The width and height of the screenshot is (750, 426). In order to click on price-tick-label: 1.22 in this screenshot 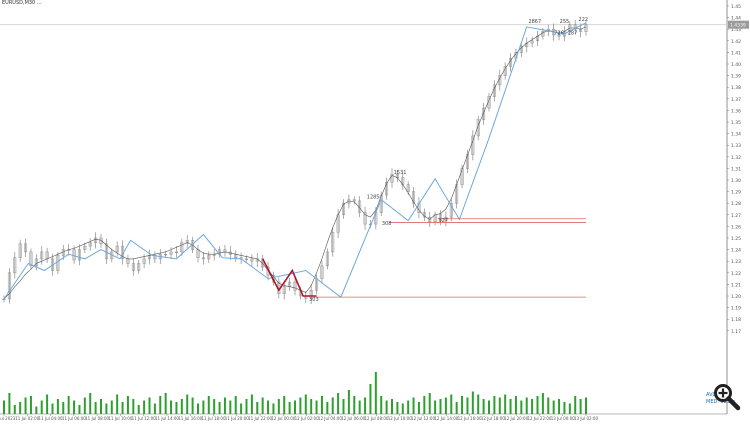, I will do `click(736, 274)`.